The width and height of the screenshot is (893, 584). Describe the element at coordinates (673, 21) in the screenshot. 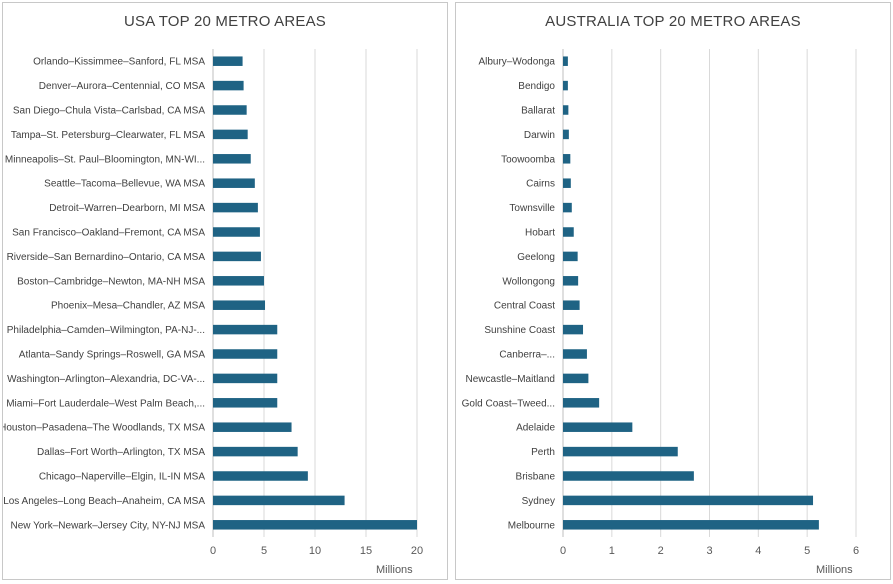

I see `australia-chart-title: AUSTRALIA TOP 20 METRO AREAS` at that location.